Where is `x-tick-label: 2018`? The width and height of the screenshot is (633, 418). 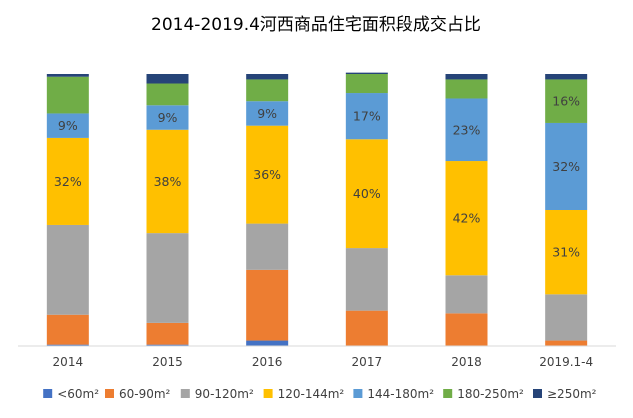 x-tick-label: 2018 is located at coordinates (466, 362).